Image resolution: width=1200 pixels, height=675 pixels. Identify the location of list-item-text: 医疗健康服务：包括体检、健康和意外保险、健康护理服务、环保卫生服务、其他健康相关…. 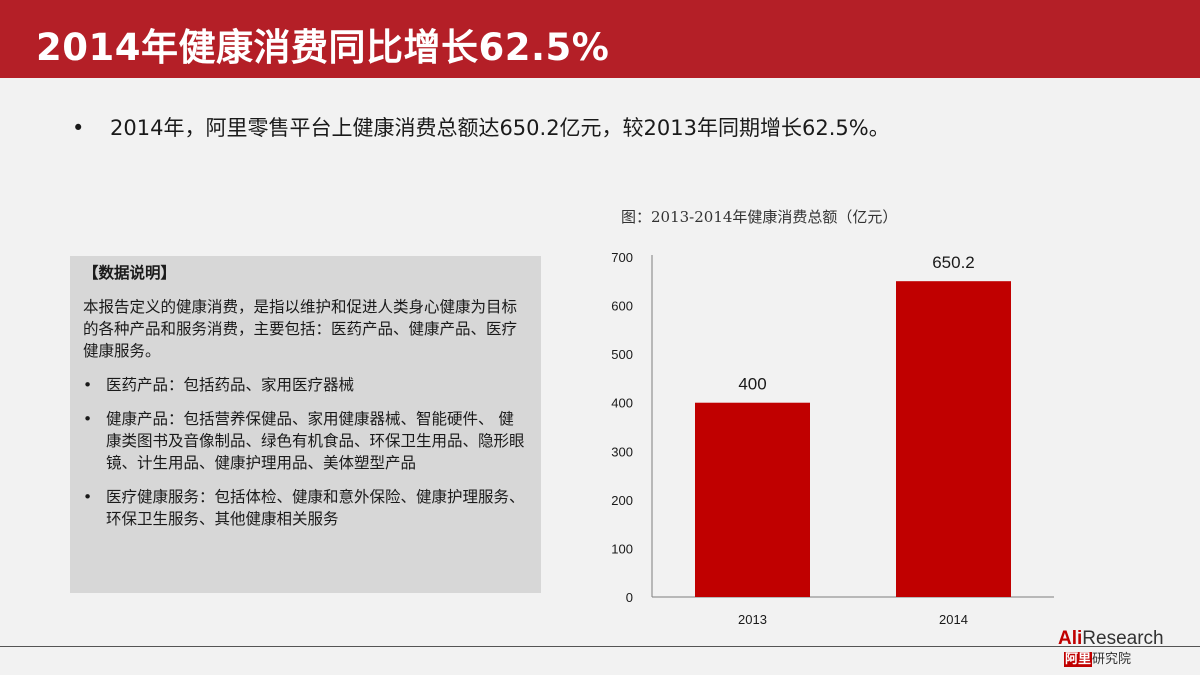
(315, 508).